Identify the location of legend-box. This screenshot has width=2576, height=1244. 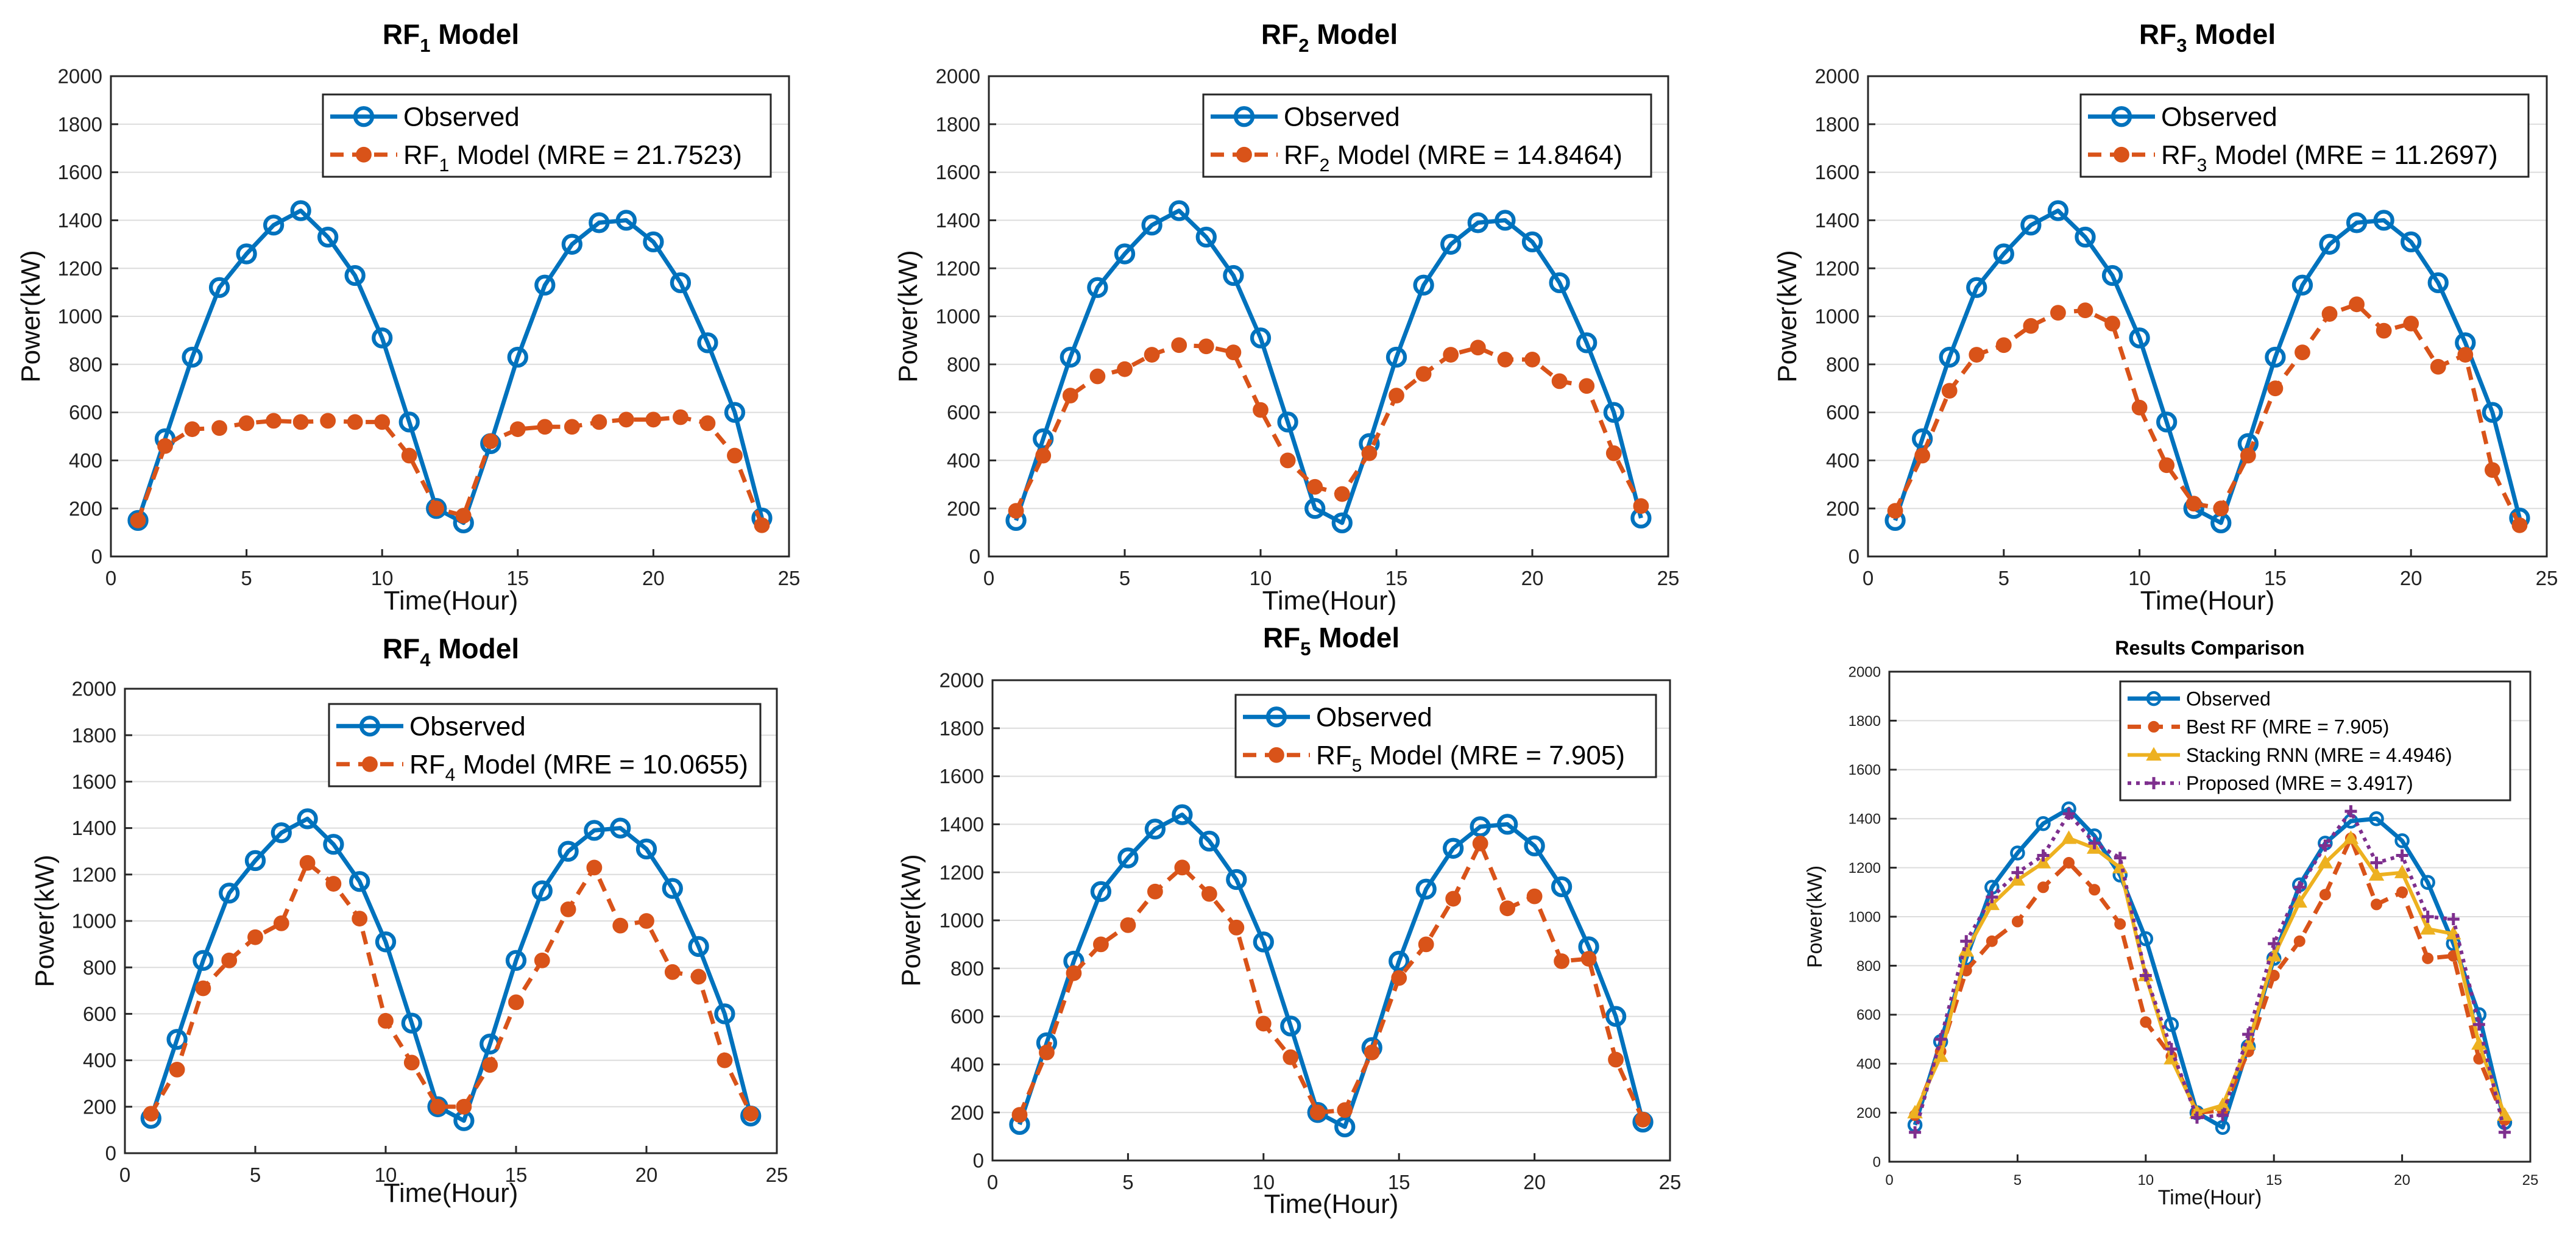
(2304, 135).